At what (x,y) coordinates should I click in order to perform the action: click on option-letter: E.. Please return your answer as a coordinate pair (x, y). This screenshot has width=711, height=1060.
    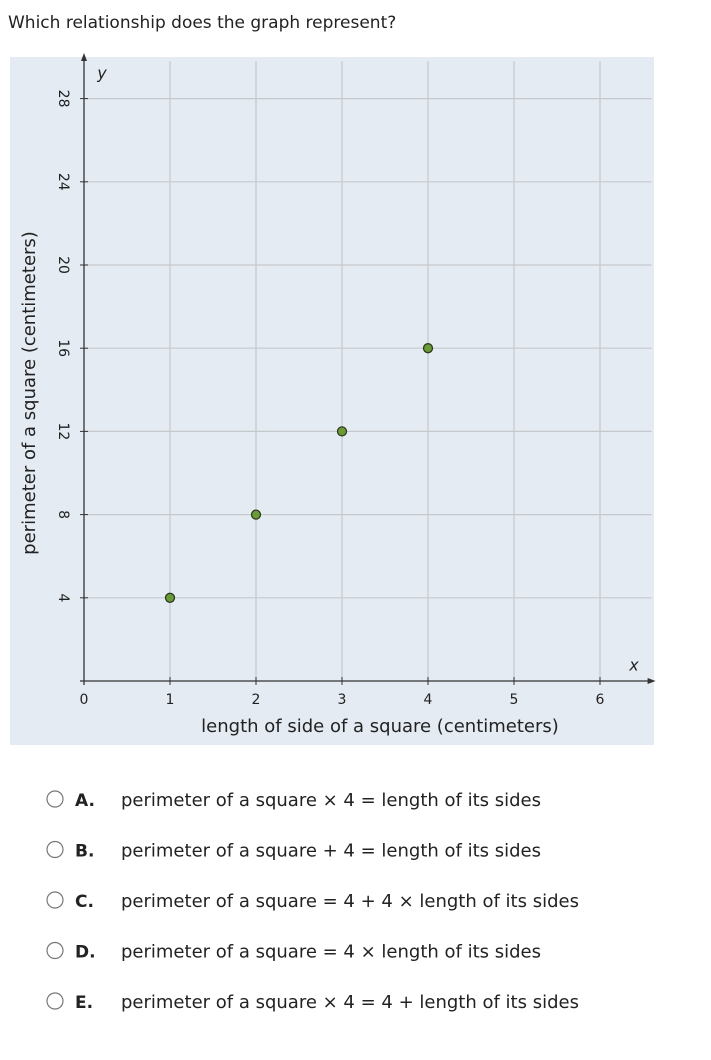
    Looking at the image, I should click on (84, 1003).